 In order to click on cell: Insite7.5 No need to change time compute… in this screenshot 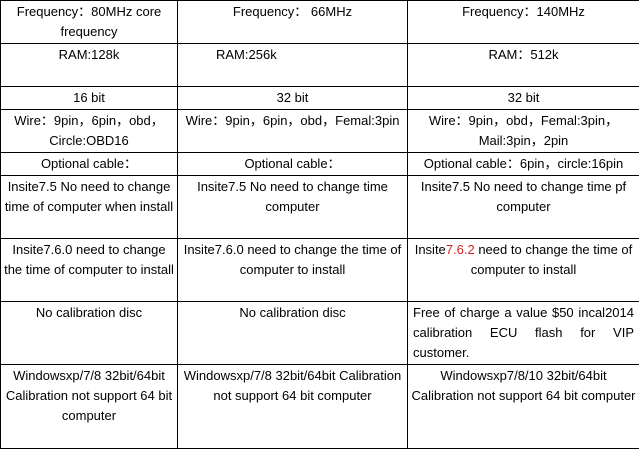, I will do `click(293, 207)`.